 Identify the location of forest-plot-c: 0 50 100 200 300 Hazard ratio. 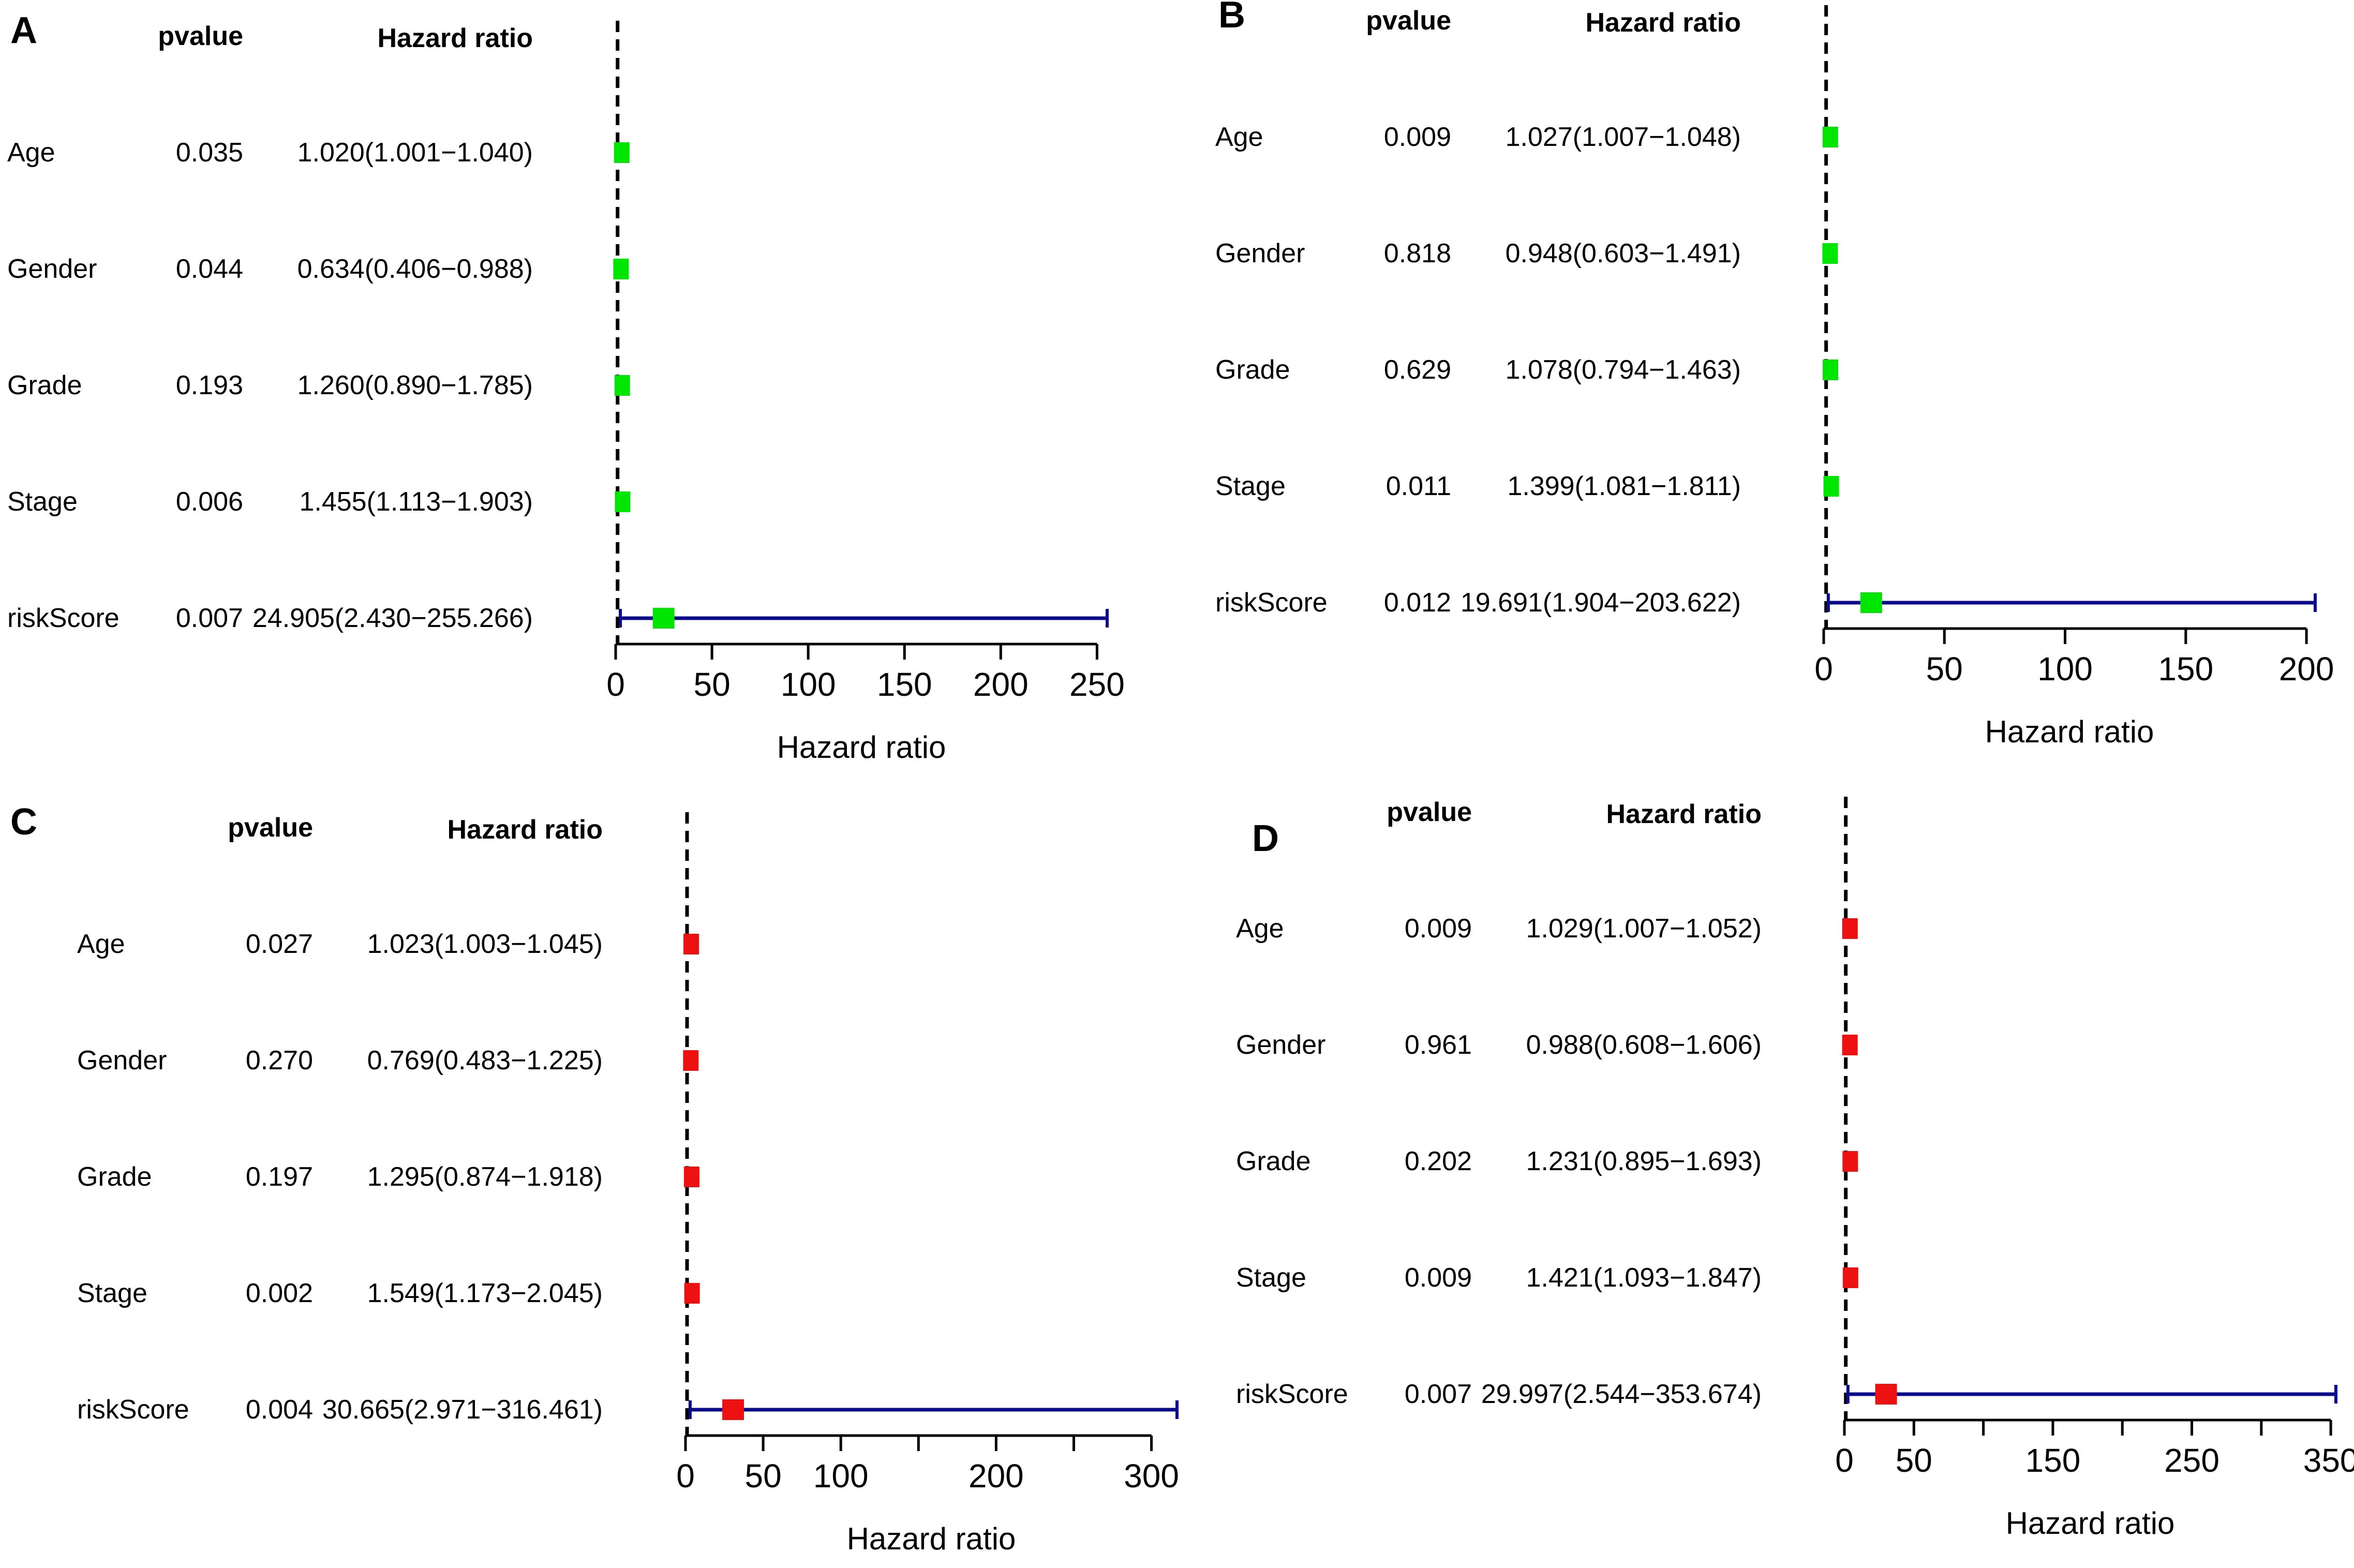
(927, 1184).